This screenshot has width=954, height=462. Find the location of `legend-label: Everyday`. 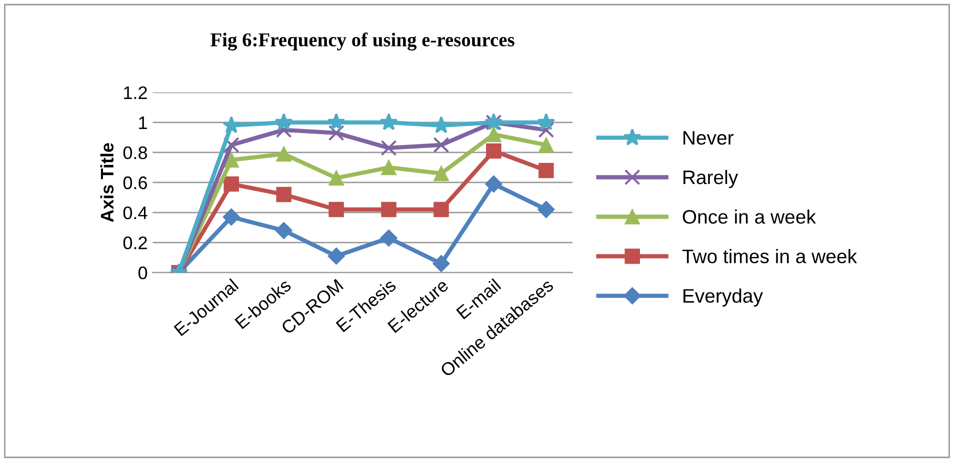

legend-label: Everyday is located at coordinates (723, 297).